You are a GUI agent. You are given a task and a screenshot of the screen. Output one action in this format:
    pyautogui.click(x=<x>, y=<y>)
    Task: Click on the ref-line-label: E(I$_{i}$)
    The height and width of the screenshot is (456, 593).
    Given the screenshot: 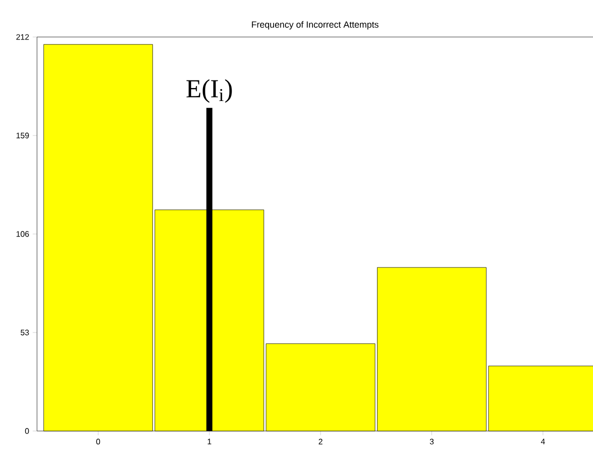 What is the action you would take?
    pyautogui.click(x=209, y=91)
    